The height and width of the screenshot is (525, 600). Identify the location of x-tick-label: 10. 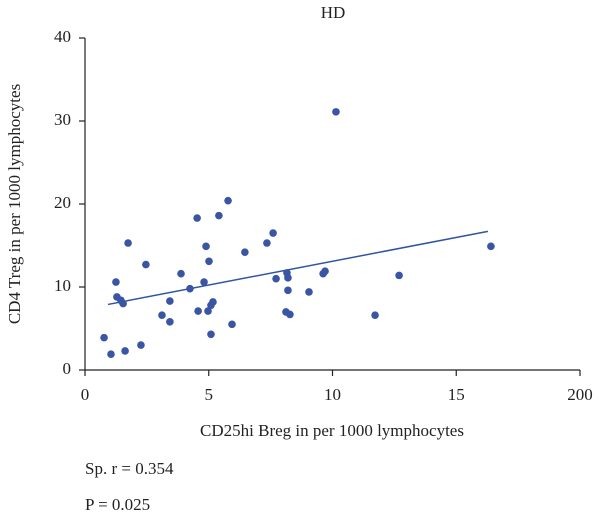
(332, 394).